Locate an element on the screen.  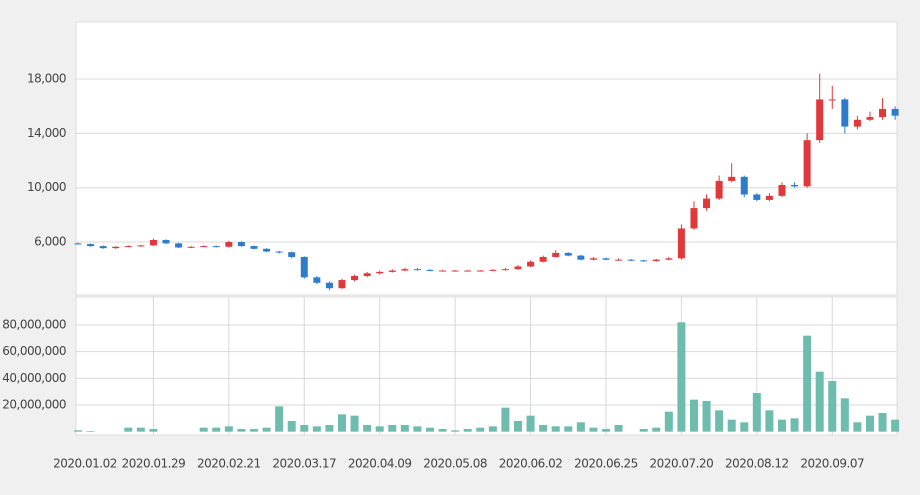
y-tick-label: 20,000,000 is located at coordinates (34, 405).